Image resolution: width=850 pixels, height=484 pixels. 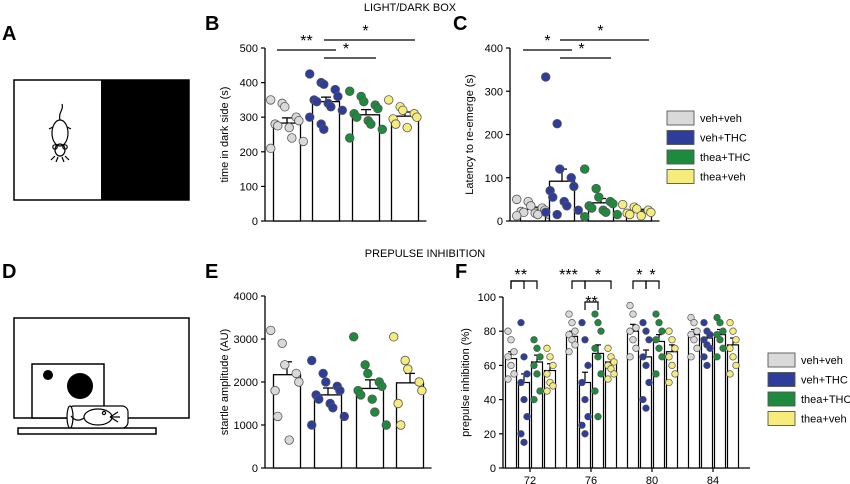 I want to click on panel-f-y-tick-label: 0, so click(x=493, y=469).